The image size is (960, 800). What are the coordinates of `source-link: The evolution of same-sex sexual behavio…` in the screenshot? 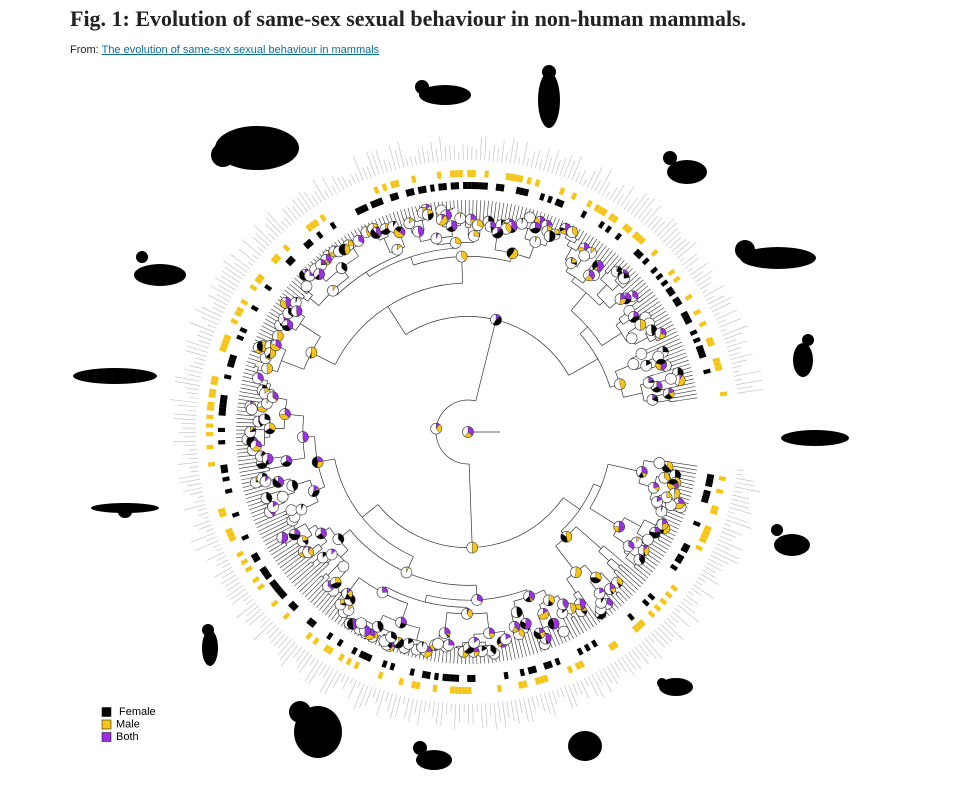 It's located at (240, 50).